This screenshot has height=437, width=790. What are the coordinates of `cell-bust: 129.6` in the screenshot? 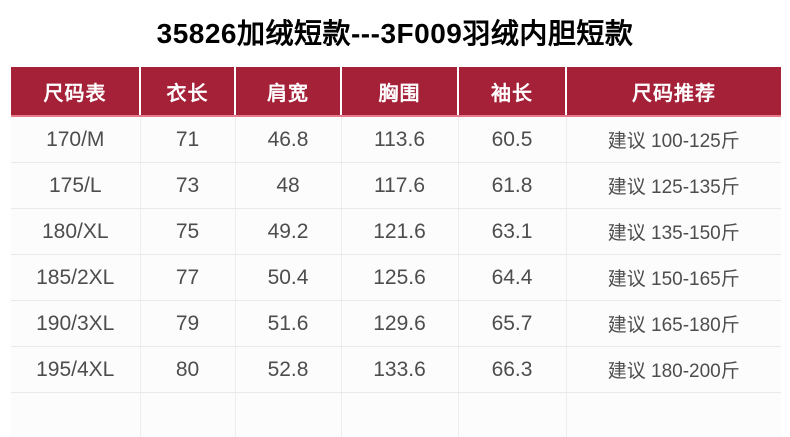 It's located at (399, 324).